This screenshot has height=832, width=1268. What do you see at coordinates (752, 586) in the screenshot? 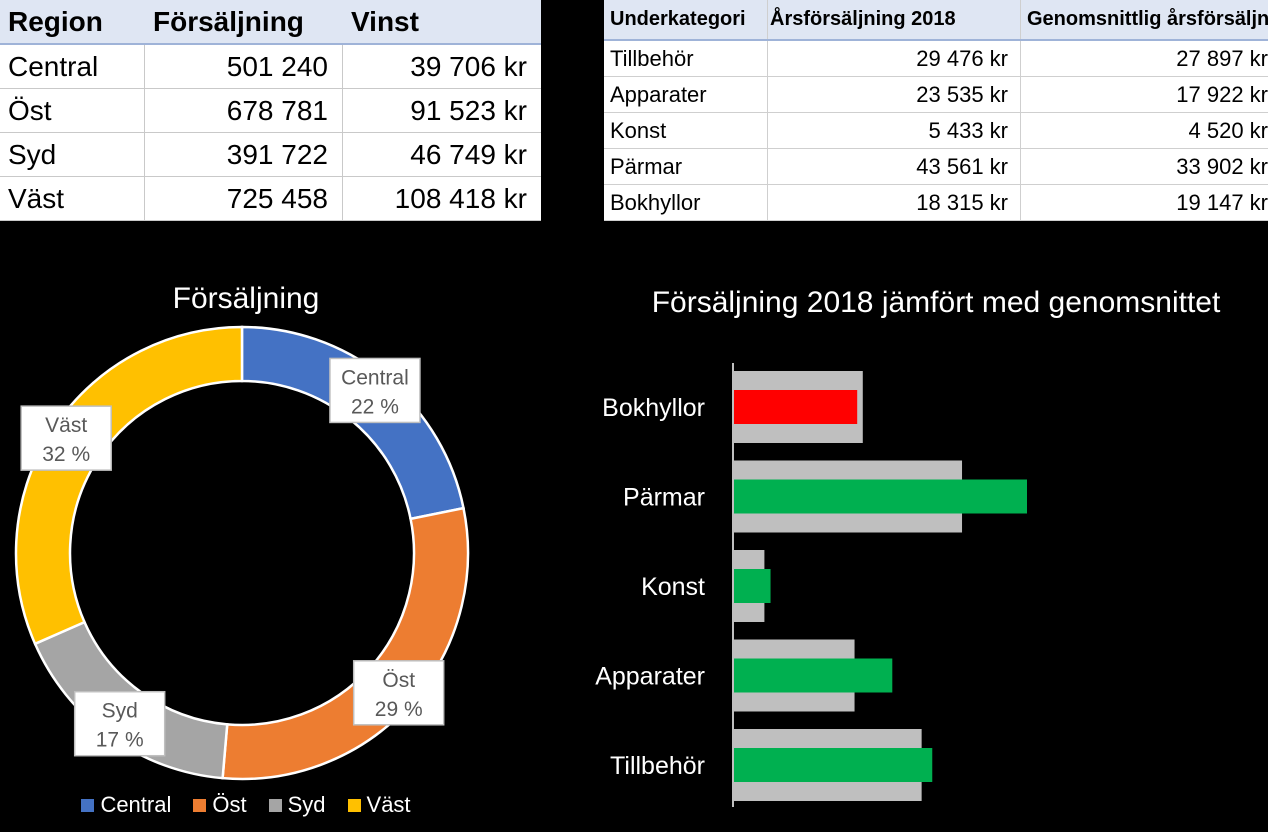
I see `bar-sales-2018-konst` at bounding box center [752, 586].